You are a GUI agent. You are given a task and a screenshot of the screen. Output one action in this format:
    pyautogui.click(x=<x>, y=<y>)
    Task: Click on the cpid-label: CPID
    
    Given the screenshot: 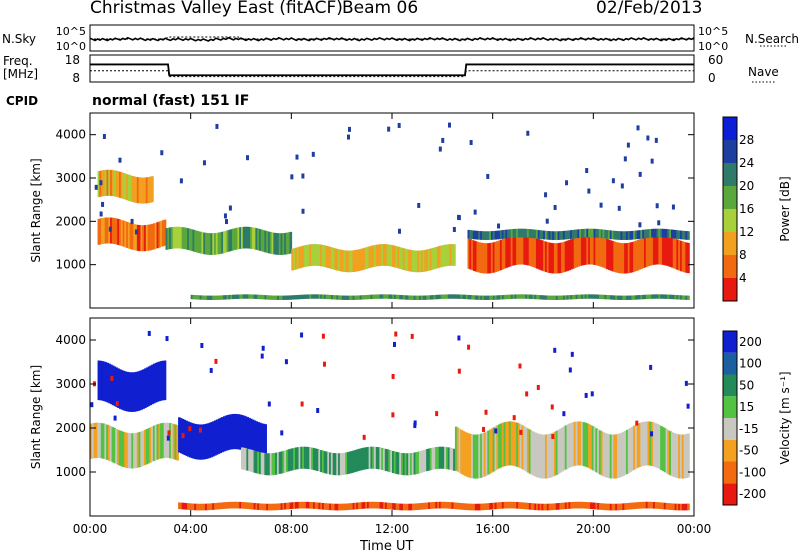 What is the action you would take?
    pyautogui.click(x=22, y=101)
    